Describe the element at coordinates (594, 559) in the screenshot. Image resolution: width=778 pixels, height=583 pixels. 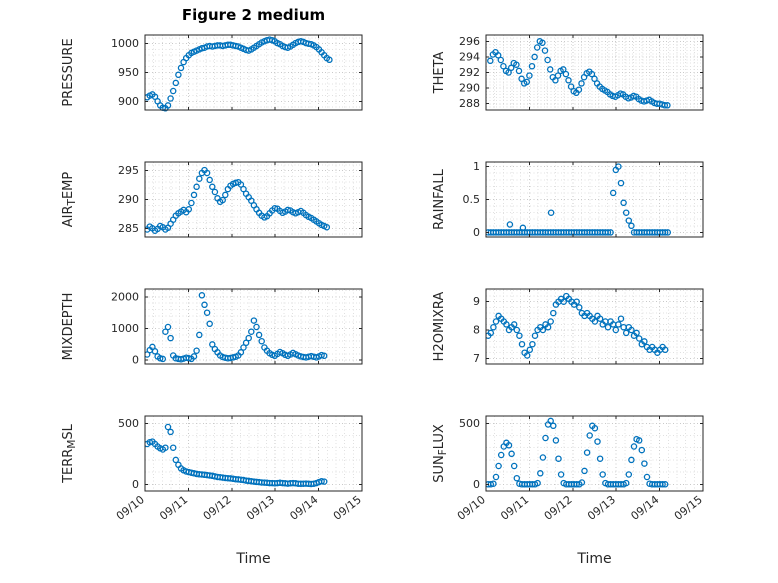
I see `xlabel-right: Time` at that location.